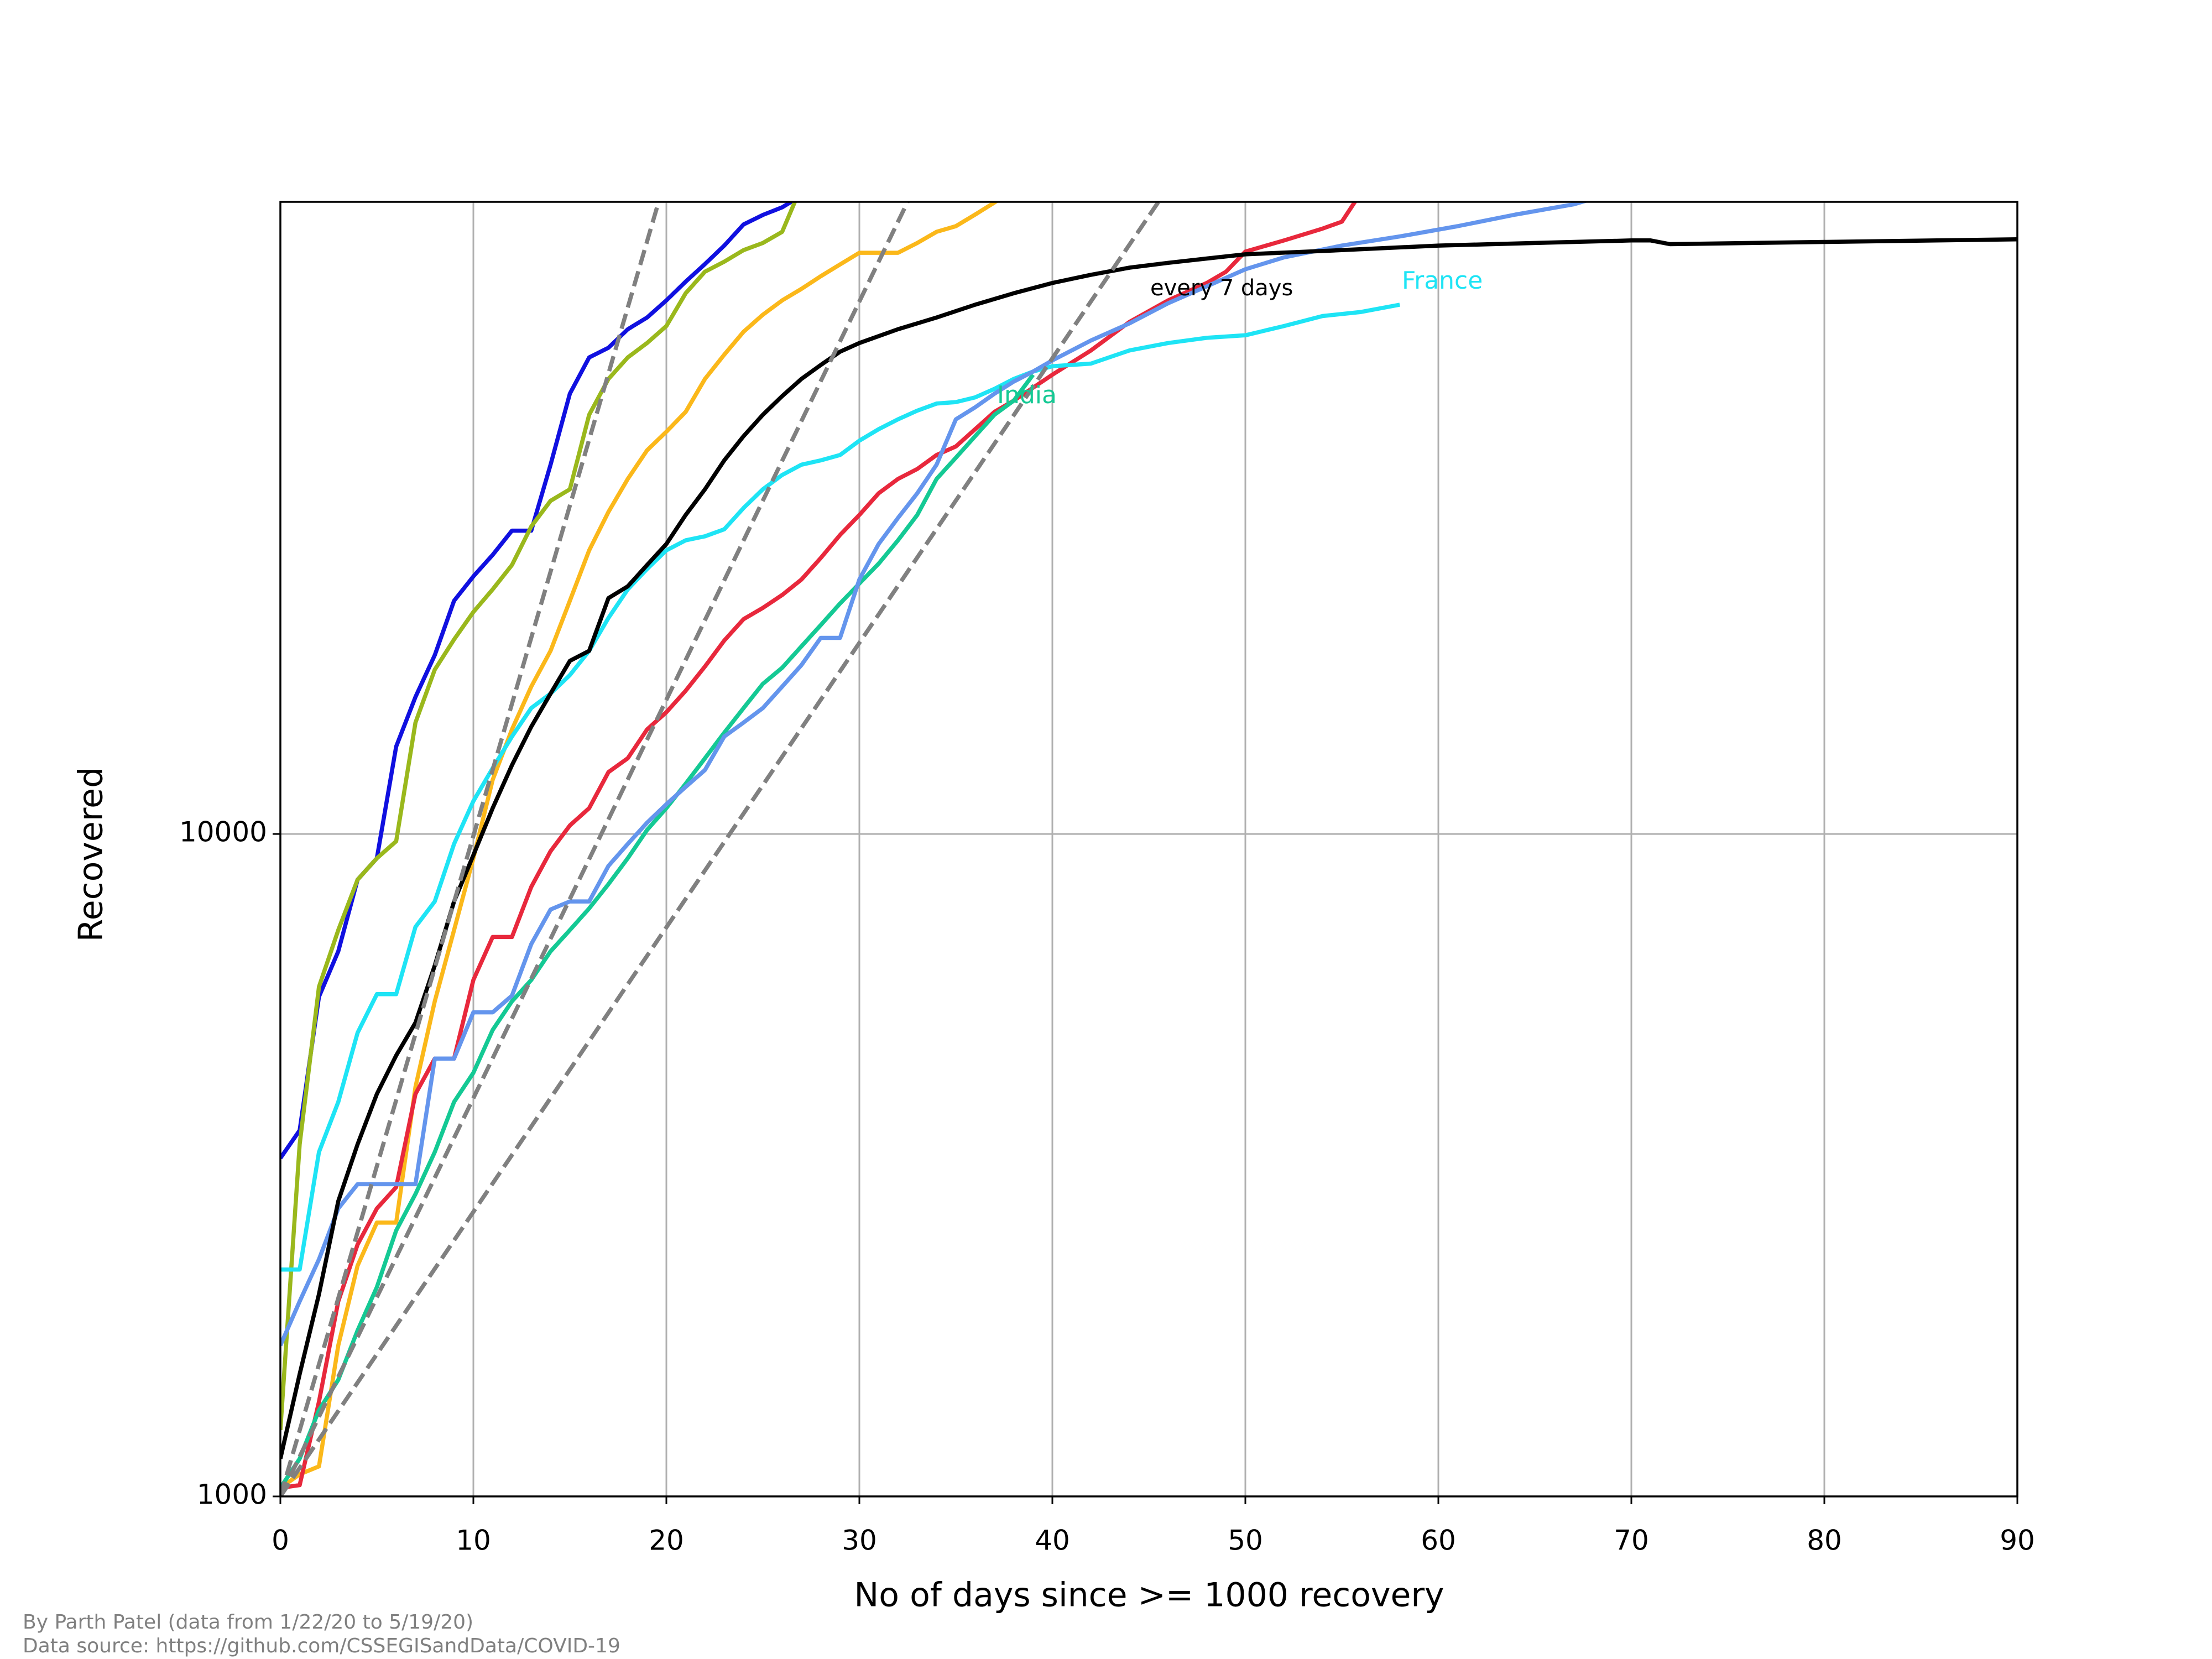  What do you see at coordinates (2018, 1541) in the screenshot?
I see `x-tick-label: 90` at bounding box center [2018, 1541].